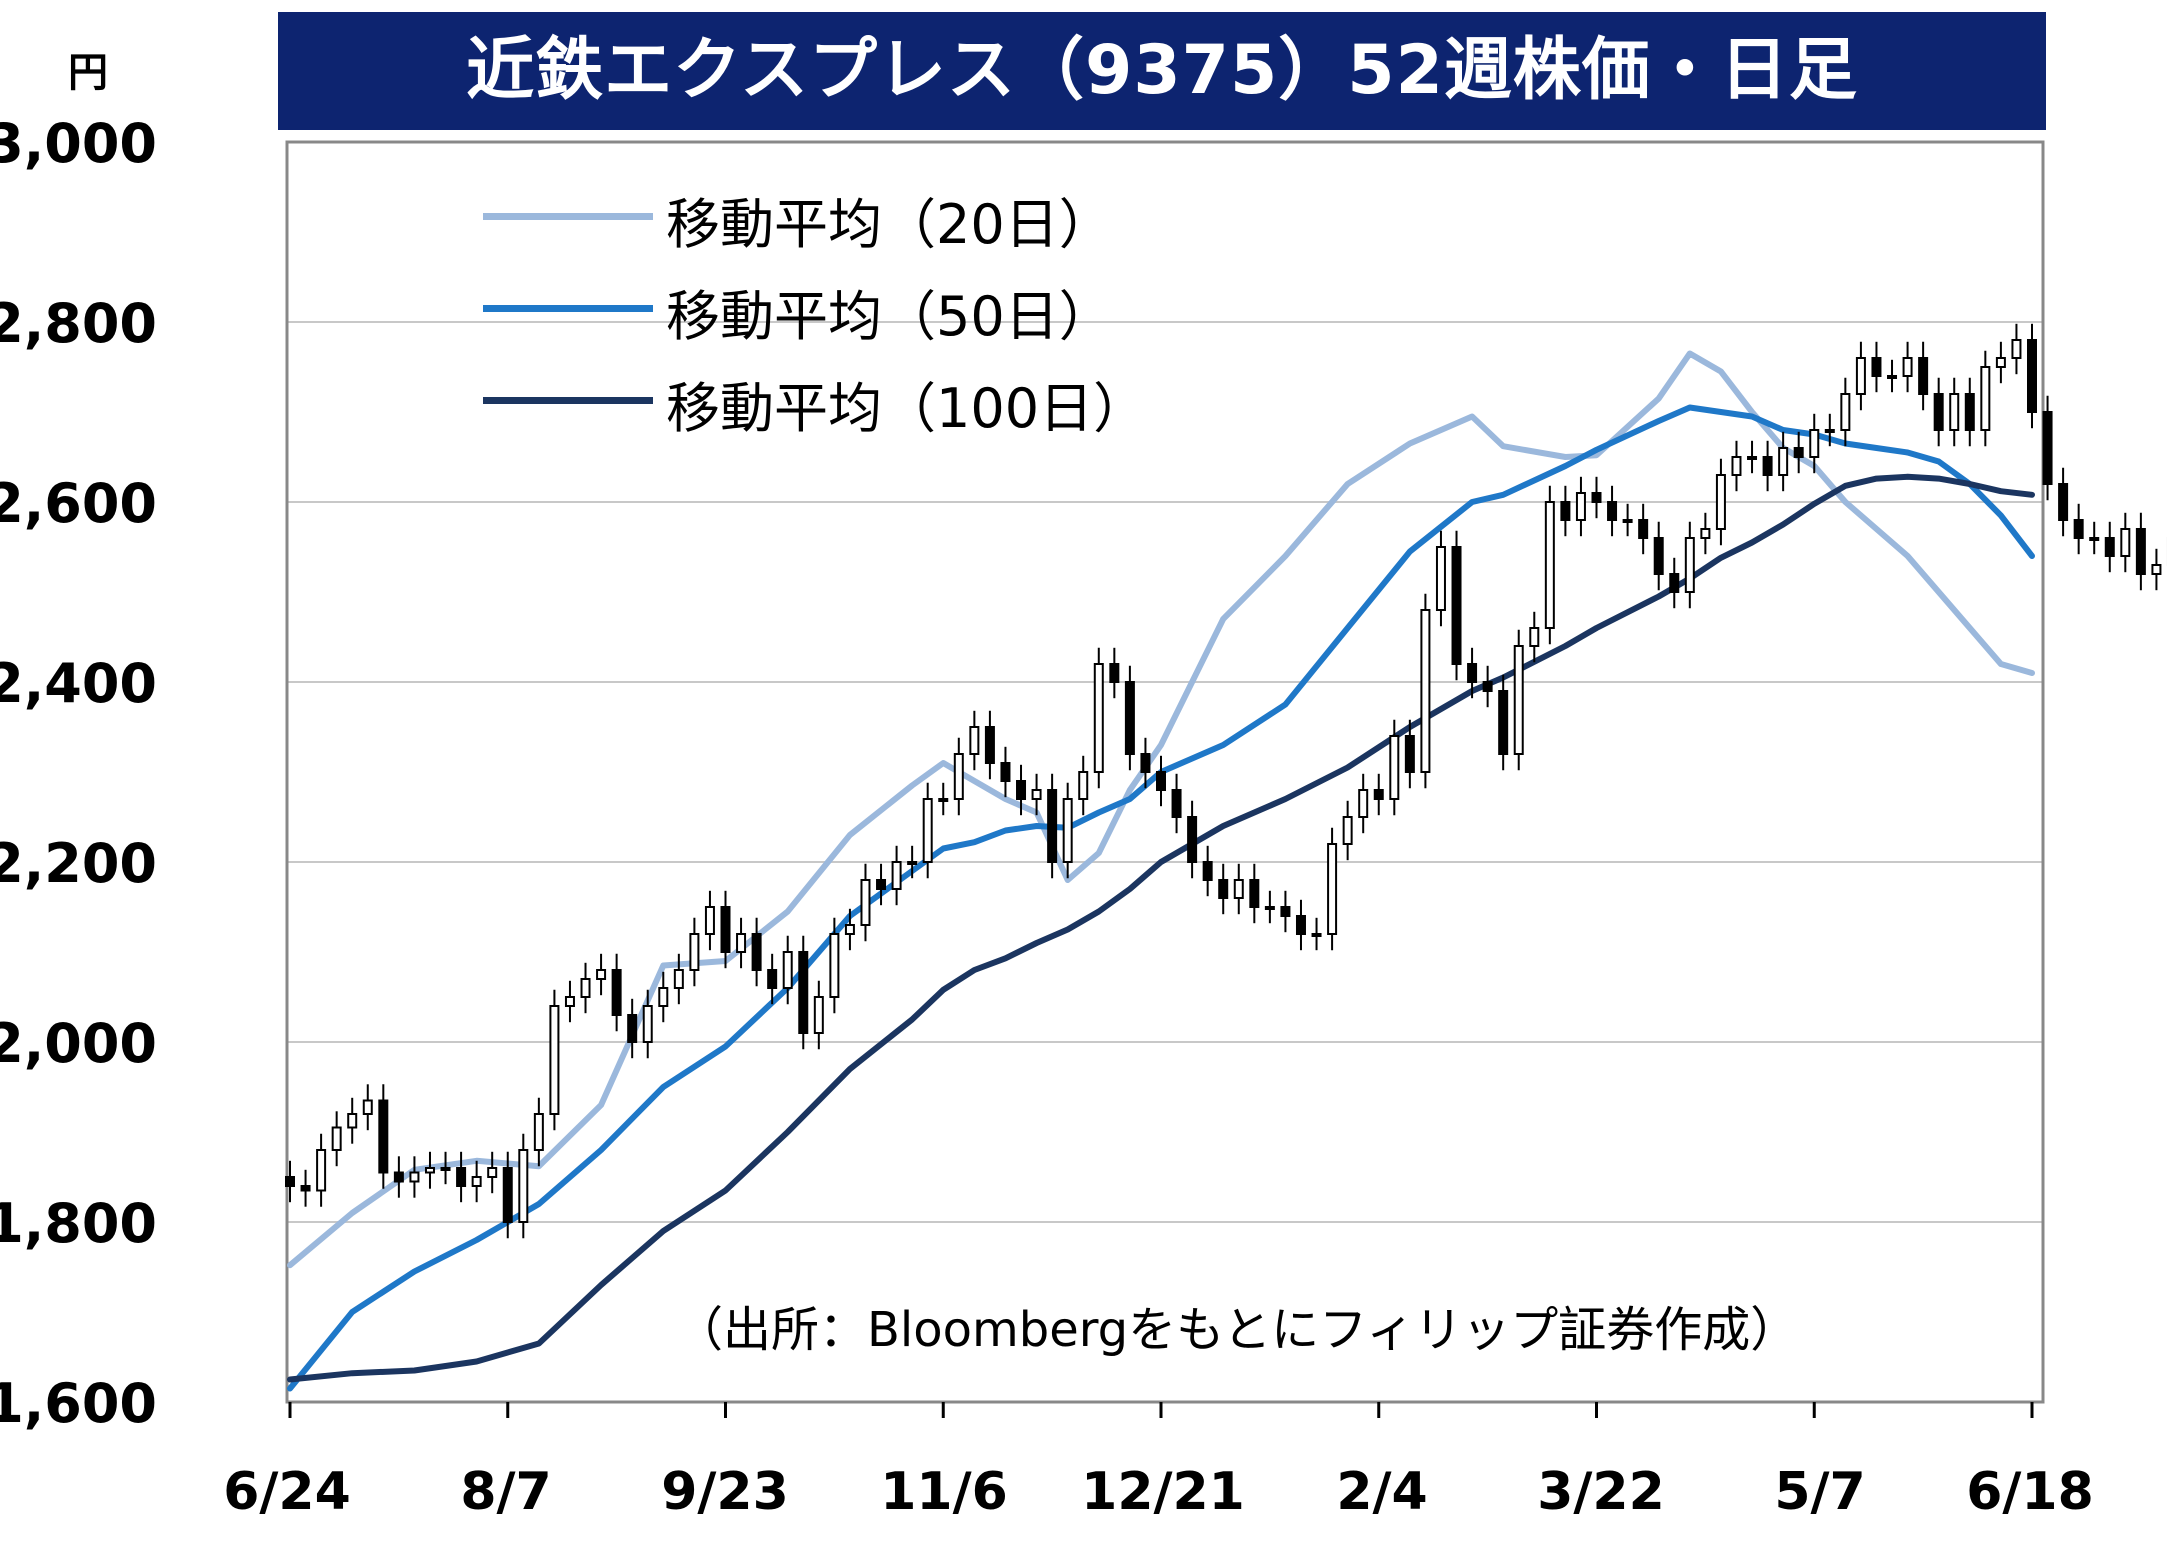 The width and height of the screenshot is (2167, 1541). I want to click on y-unit-label: 円, so click(88, 73).